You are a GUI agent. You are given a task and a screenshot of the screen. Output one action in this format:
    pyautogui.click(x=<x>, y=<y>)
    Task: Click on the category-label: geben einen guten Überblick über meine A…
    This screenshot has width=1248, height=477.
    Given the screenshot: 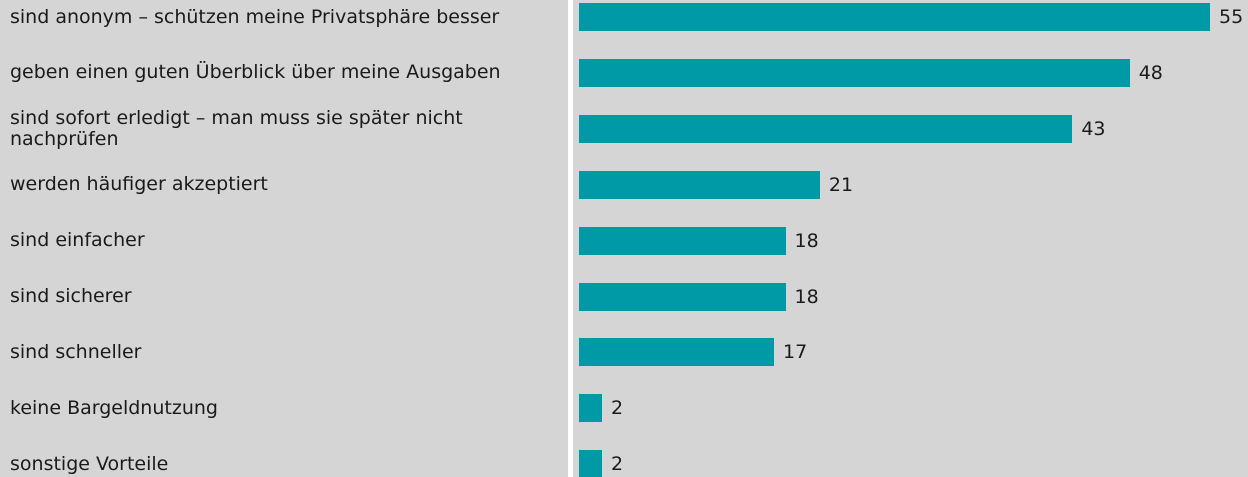 What is the action you would take?
    pyautogui.click(x=255, y=72)
    